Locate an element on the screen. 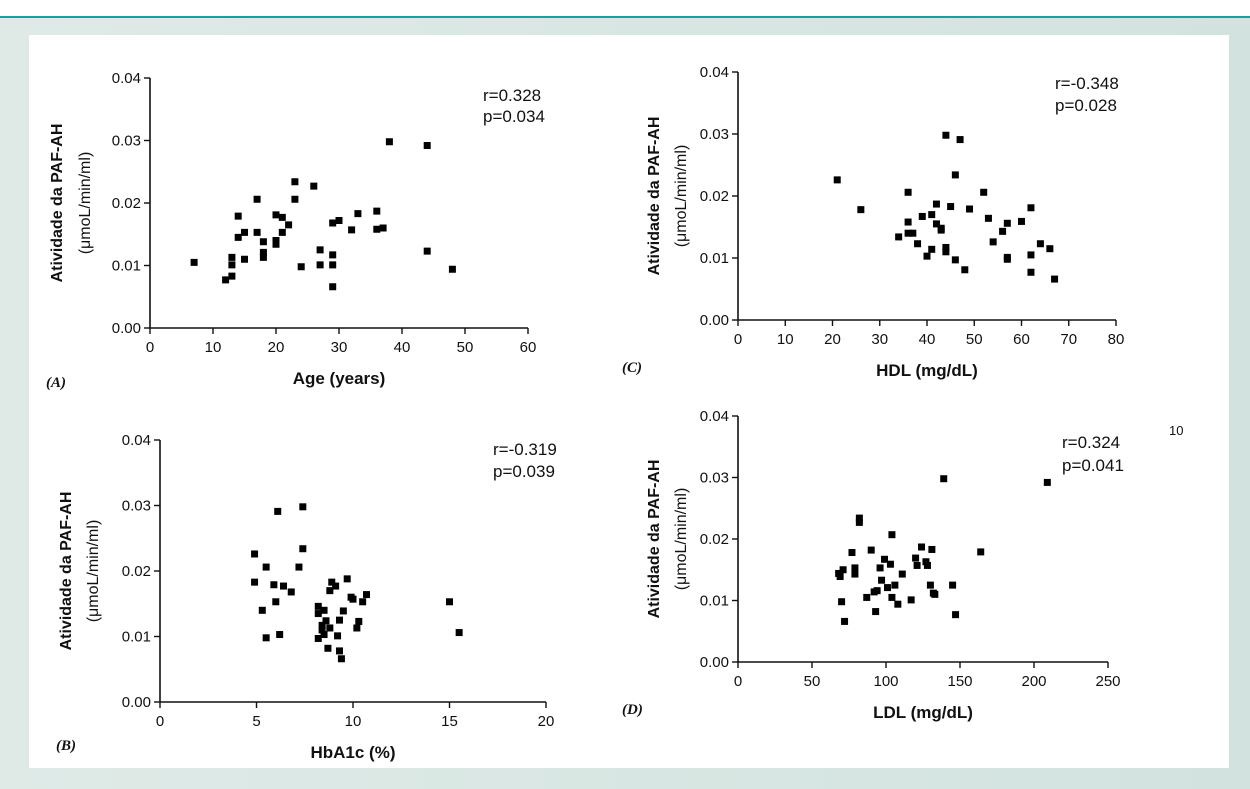  panel-label: (C) is located at coordinates (632, 368).